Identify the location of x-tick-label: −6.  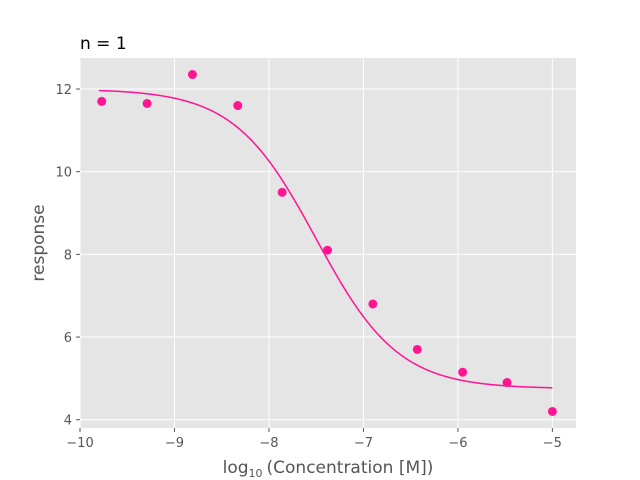
(457, 443).